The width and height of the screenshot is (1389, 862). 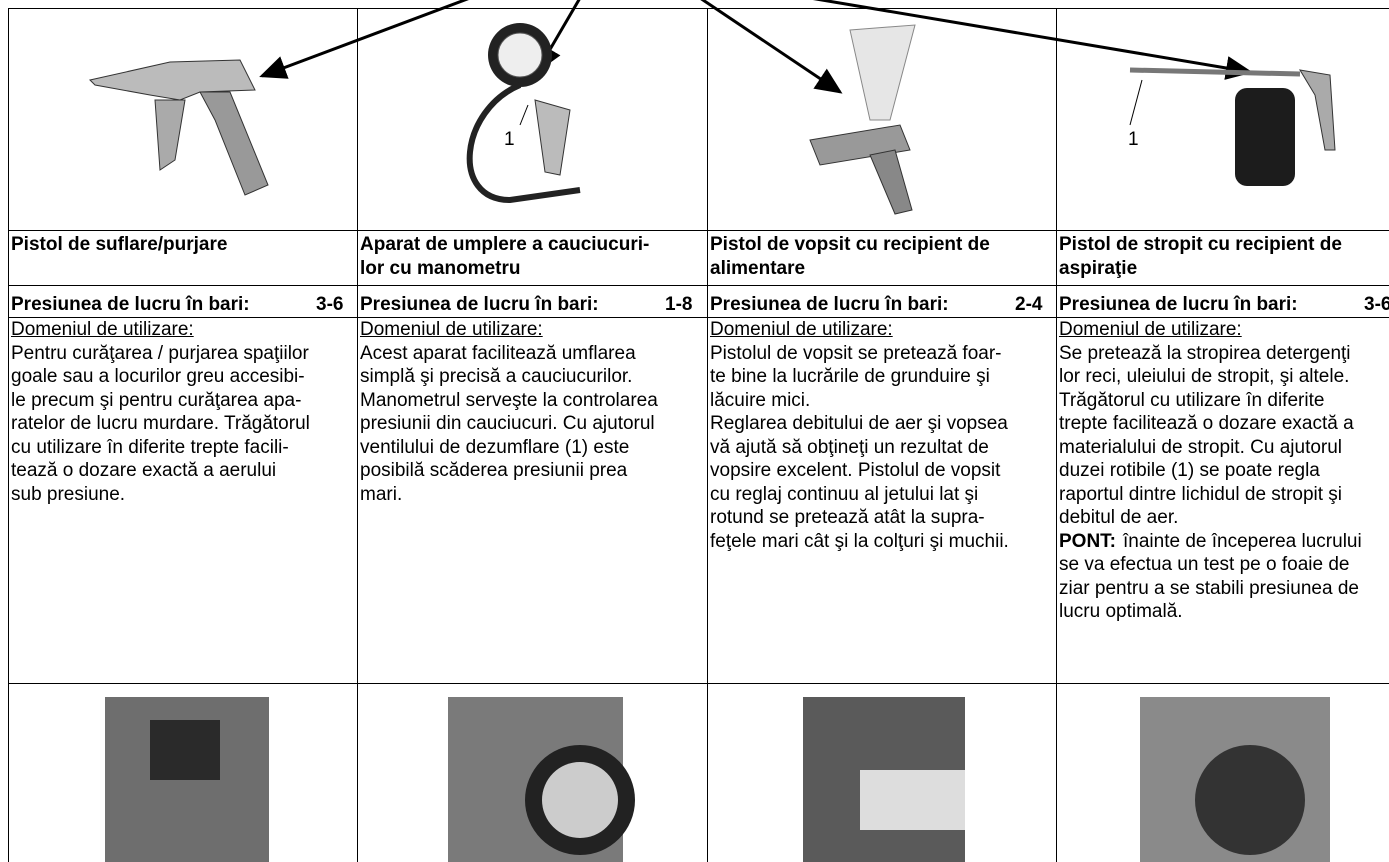 I want to click on usage-line: materialului de stropit. Cu ajutorul, so click(x=1201, y=447).